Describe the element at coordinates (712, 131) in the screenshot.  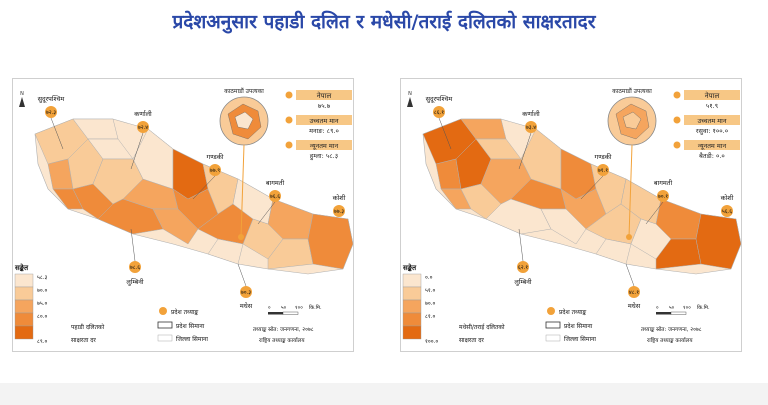
I see `highest-value: रसुवा: १००.०` at that location.